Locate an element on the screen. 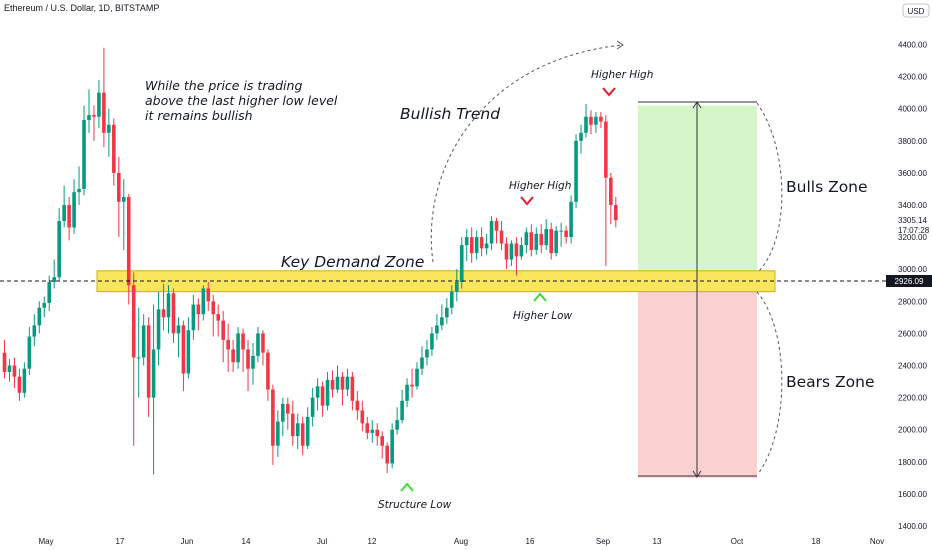 The width and height of the screenshot is (932, 550). y-tick-label: 3800.00 is located at coordinates (912, 141).